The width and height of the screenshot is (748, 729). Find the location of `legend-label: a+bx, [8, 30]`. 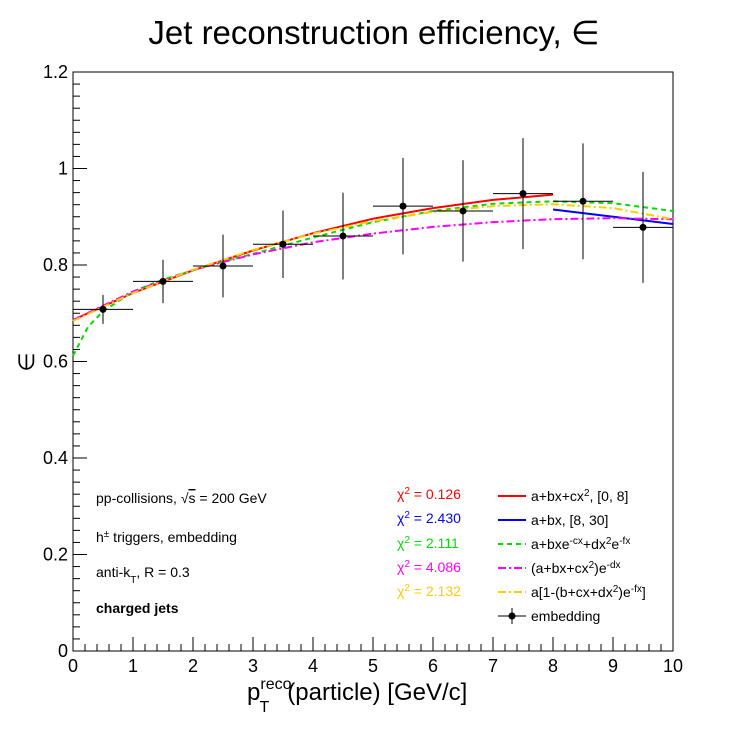

legend-label: a+bx, [8, 30] is located at coordinates (569, 520).